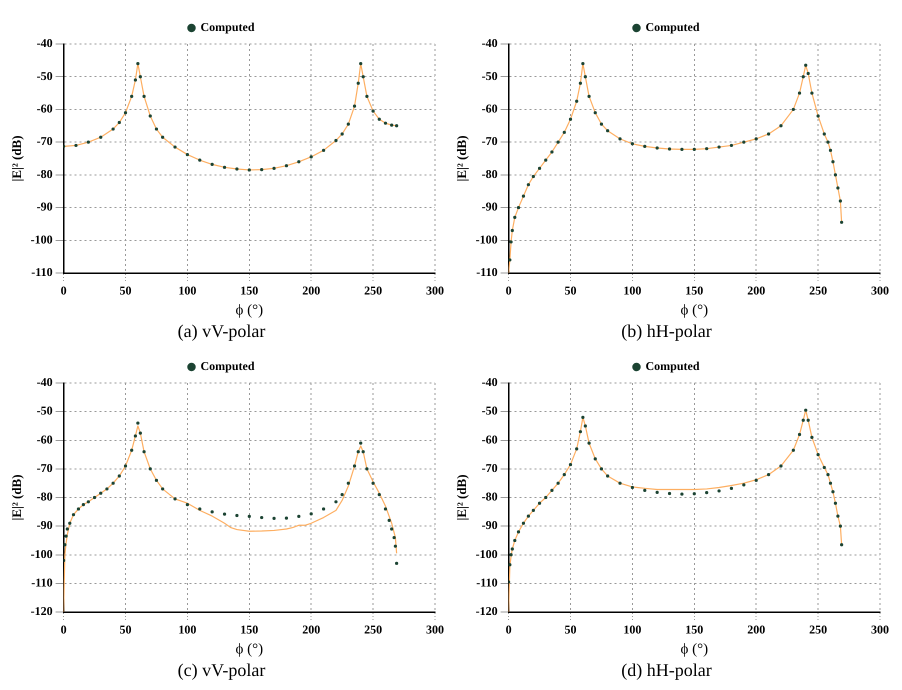 Image resolution: width=902 pixels, height=690 pixels. Describe the element at coordinates (672, 27) in the screenshot. I see `legend-label: Computed` at that location.